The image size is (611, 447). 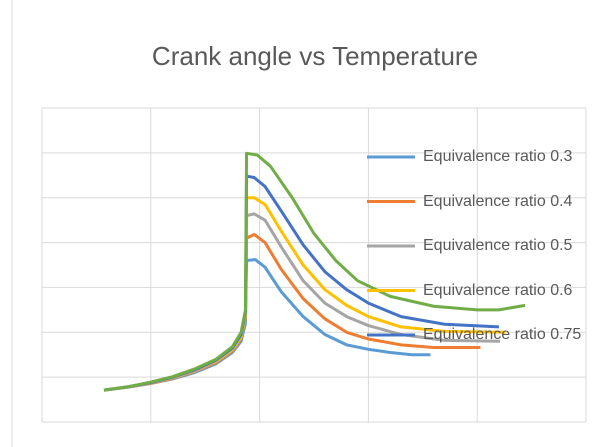 I want to click on legend-label: Equivalence ratio 0.6, so click(x=498, y=290).